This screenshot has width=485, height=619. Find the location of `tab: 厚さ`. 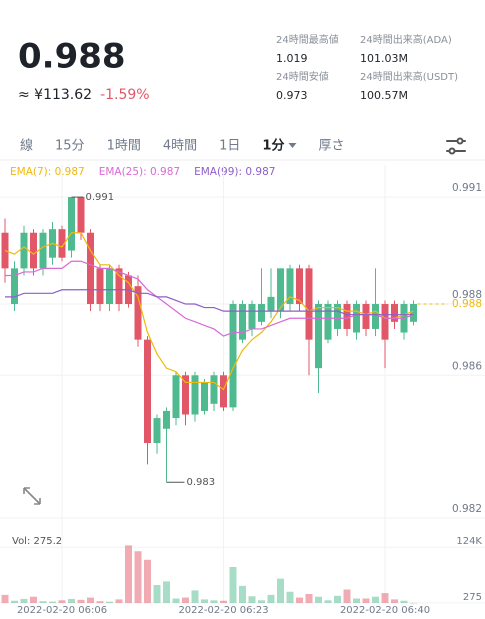

tab: 厚さ is located at coordinates (331, 146).